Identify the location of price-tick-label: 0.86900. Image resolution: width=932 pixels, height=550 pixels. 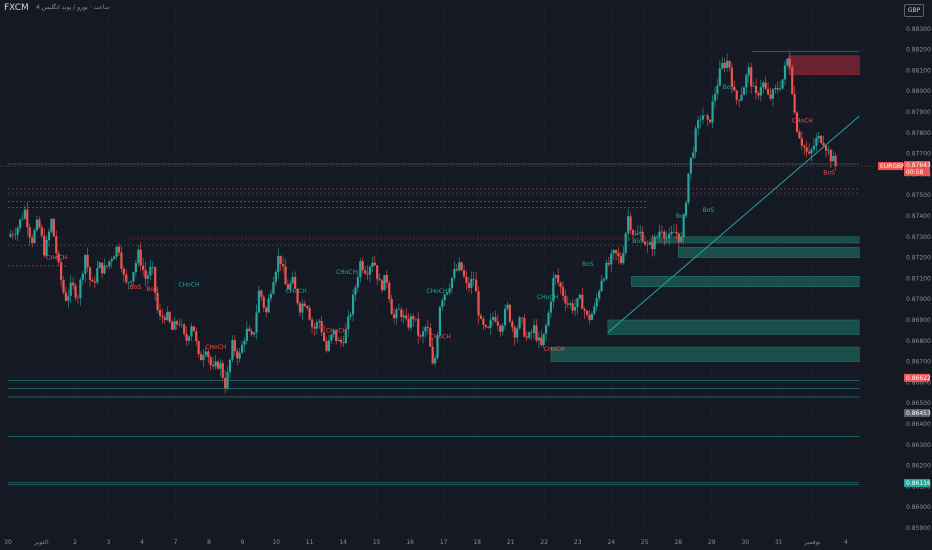
(918, 320).